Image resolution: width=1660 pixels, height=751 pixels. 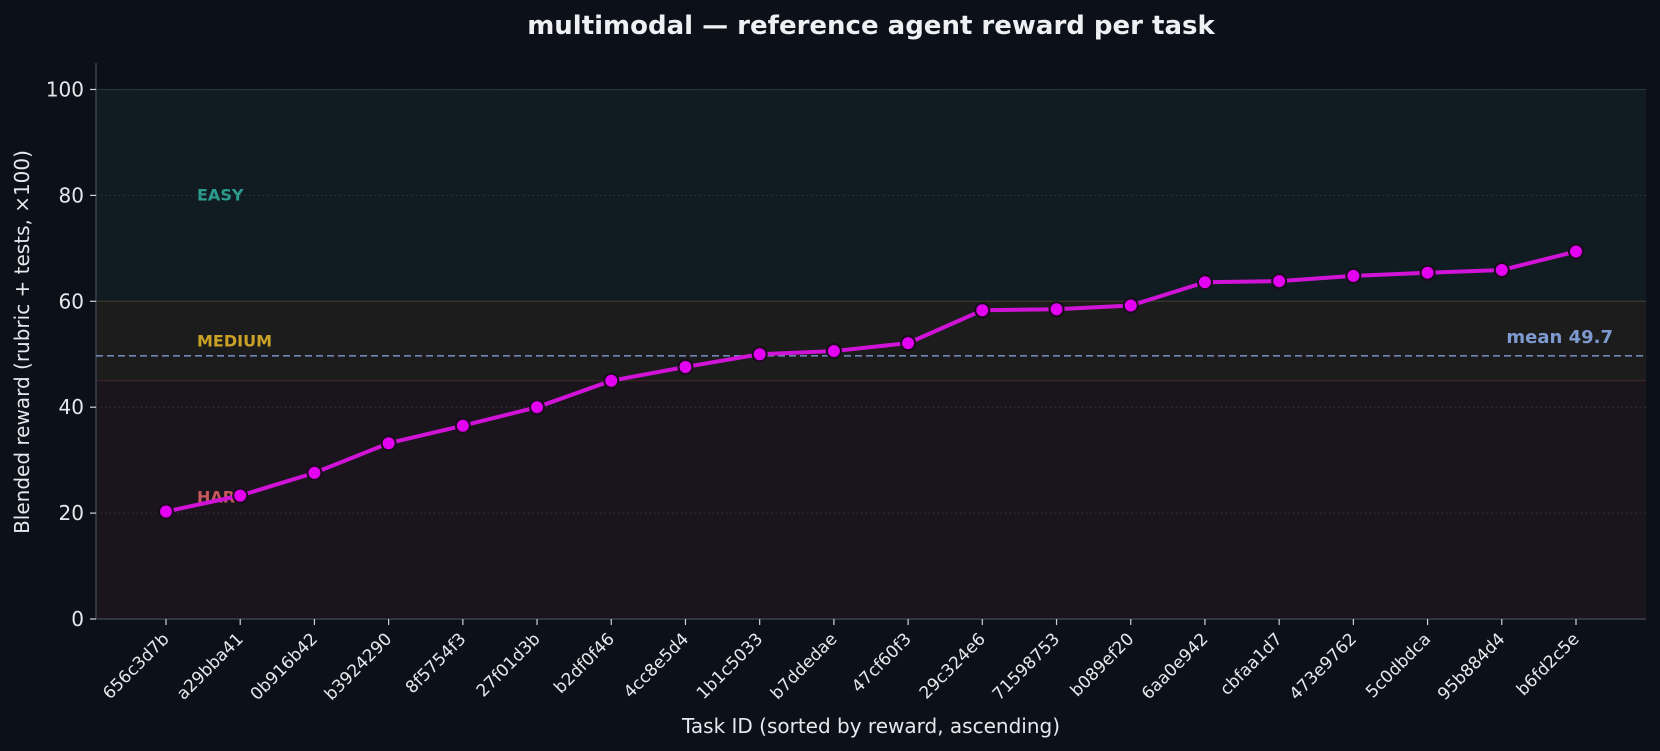 What do you see at coordinates (71, 407) in the screenshot?
I see `y-tick-label-40: 40` at bounding box center [71, 407].